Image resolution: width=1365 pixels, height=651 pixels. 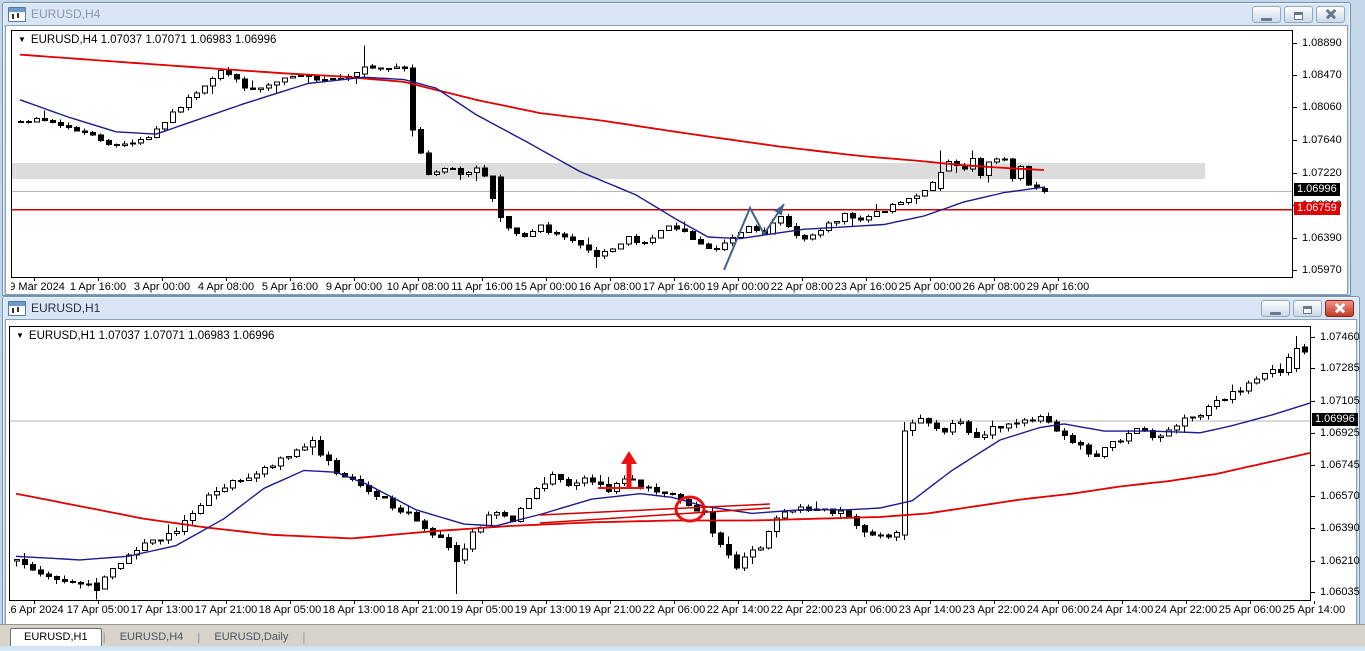 What do you see at coordinates (802, 287) in the screenshot?
I see `time-tick-label: 22 Apr 08:00` at bounding box center [802, 287].